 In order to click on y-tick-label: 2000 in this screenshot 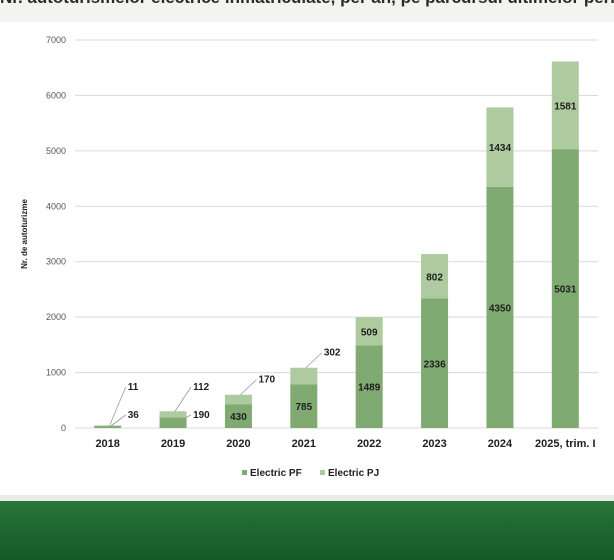, I will do `click(56, 317)`.